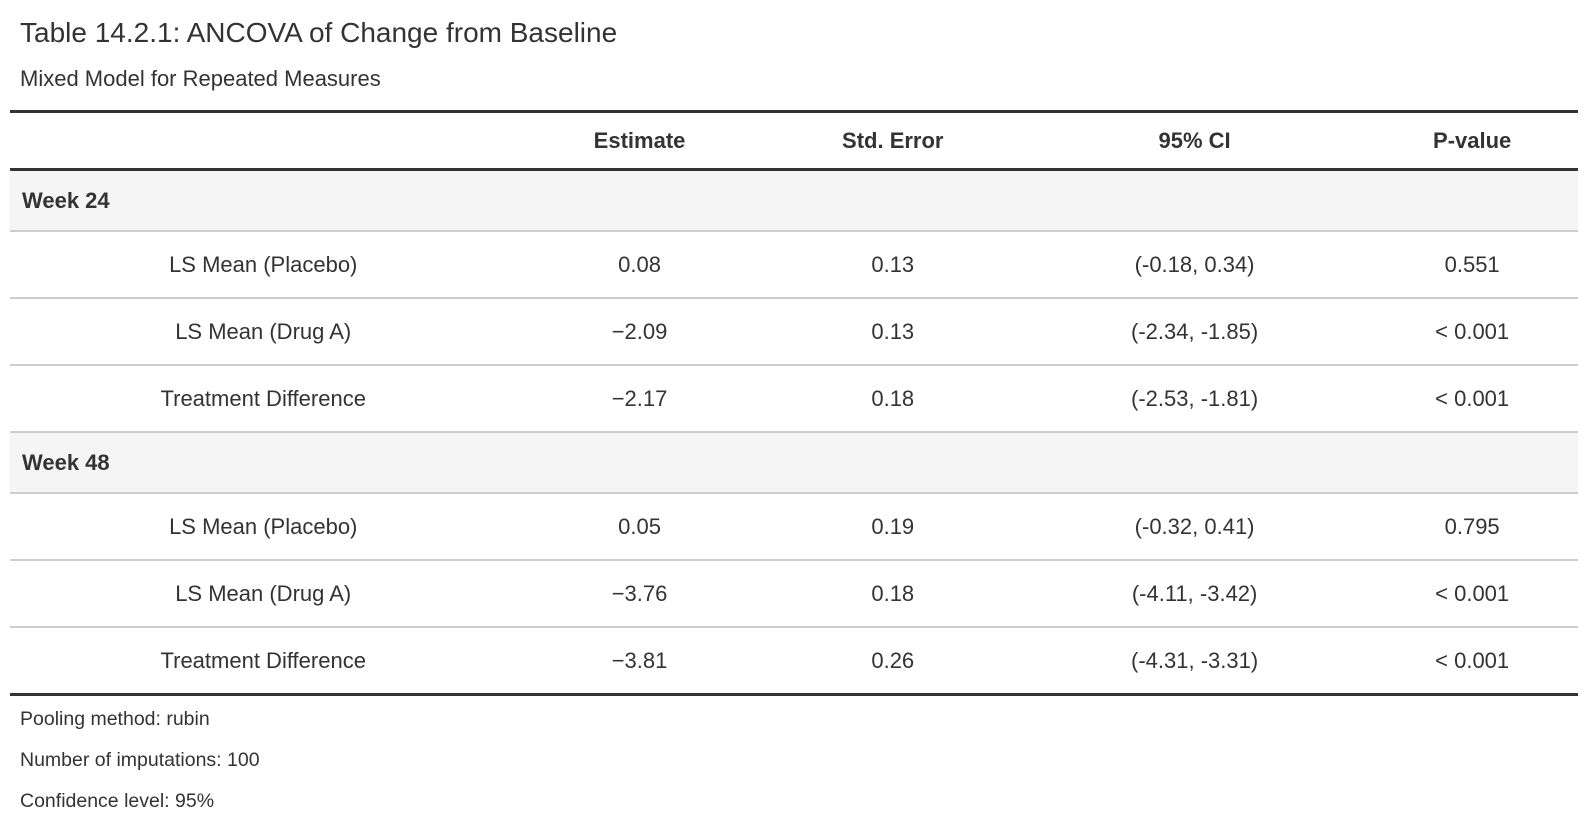 This screenshot has width=1588, height=838. Describe the element at coordinates (1194, 142) in the screenshot. I see `column-header-ci: 95% CI` at that location.